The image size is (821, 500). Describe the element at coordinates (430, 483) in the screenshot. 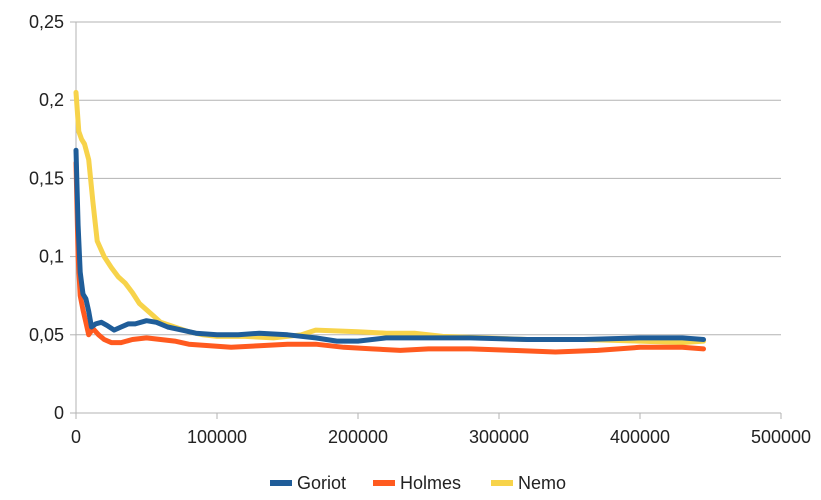

I see `legend-label-holmes: Holmes` at that location.